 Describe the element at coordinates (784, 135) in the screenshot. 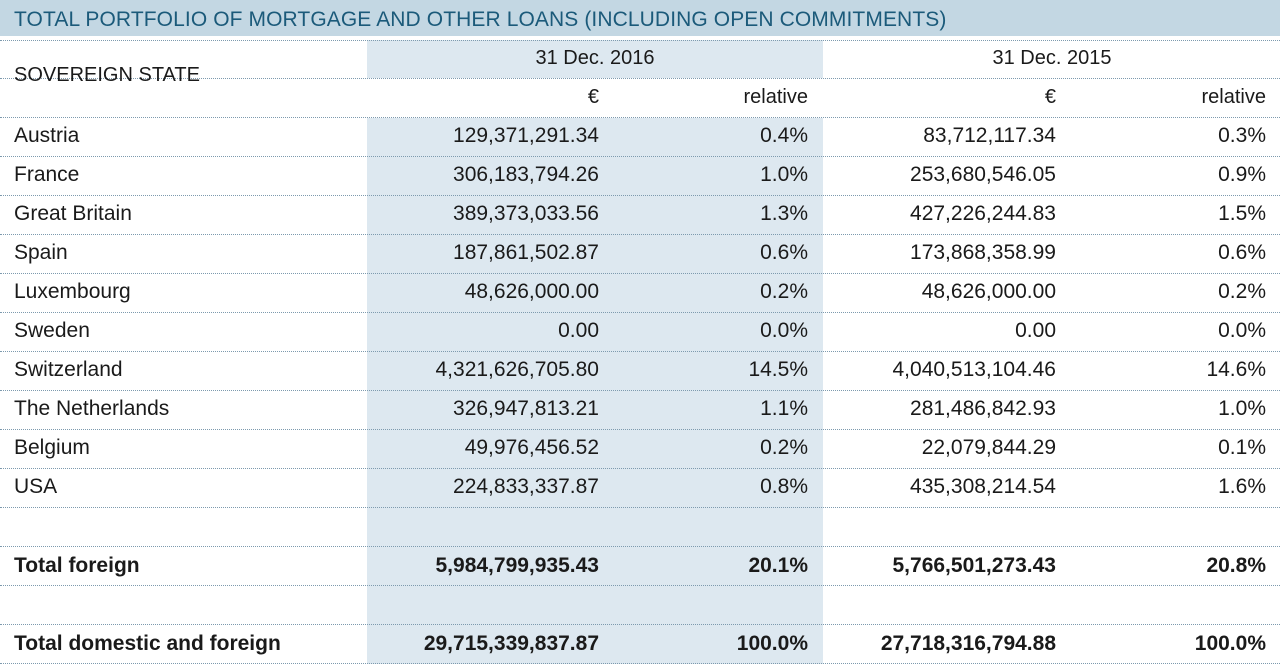

I see `table-row-relative-2016: 0.4%` at that location.